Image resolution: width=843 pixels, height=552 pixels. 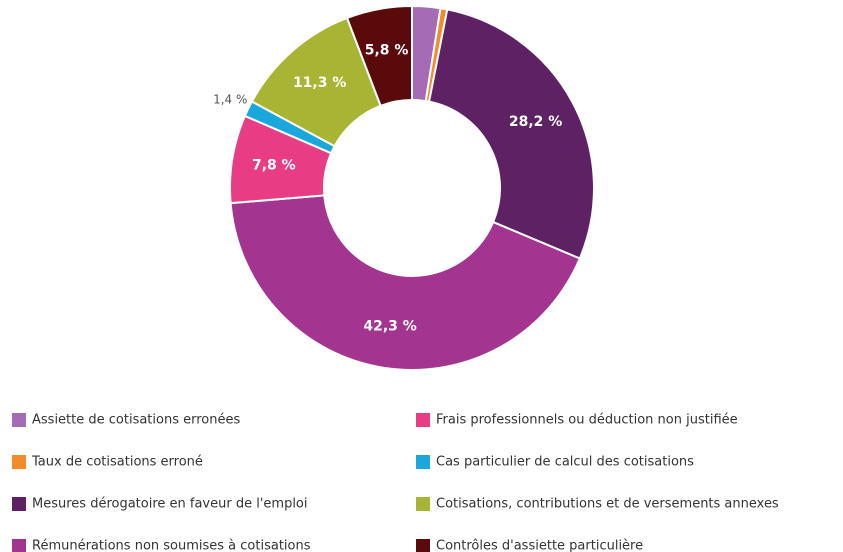 I want to click on data-label: 42,3 %, so click(x=389, y=326).